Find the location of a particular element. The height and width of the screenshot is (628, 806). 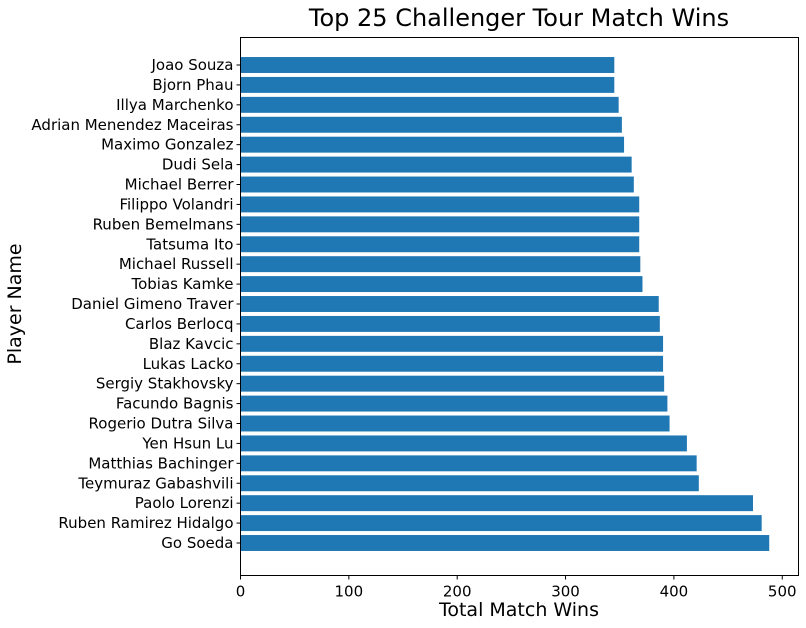

y-tick-label: Facundo Bagnis is located at coordinates (175, 404).